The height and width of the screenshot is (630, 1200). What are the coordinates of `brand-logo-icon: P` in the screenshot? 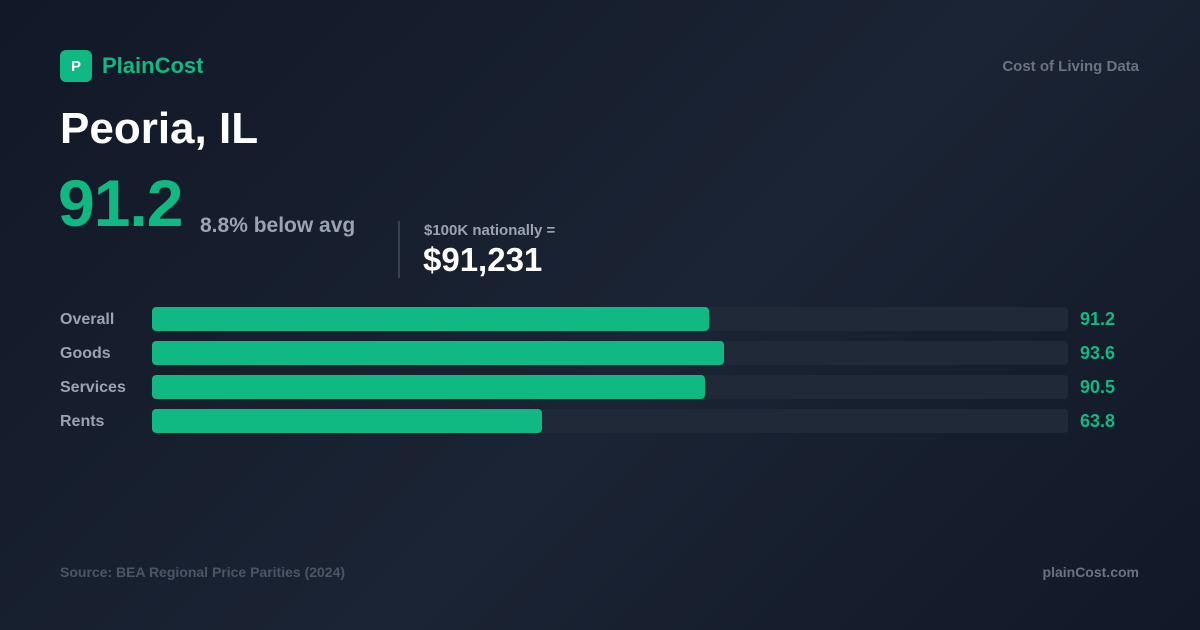 It's located at (76, 66).